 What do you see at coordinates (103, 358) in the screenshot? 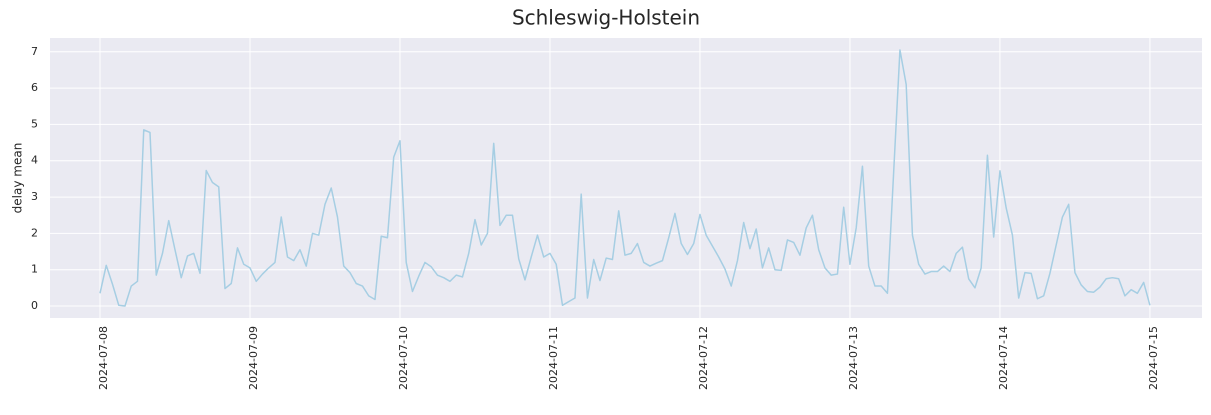
I see `x-tick-label: 2024-07-08` at bounding box center [103, 358].